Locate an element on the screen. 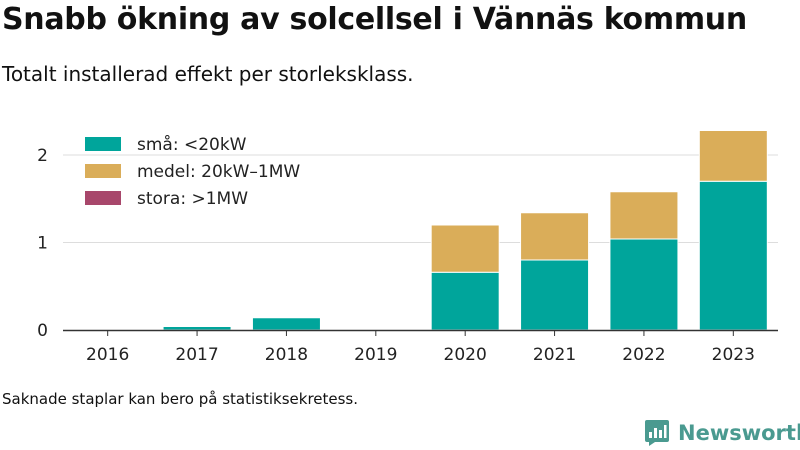  legend-label-0: små: <20kW is located at coordinates (192, 144).